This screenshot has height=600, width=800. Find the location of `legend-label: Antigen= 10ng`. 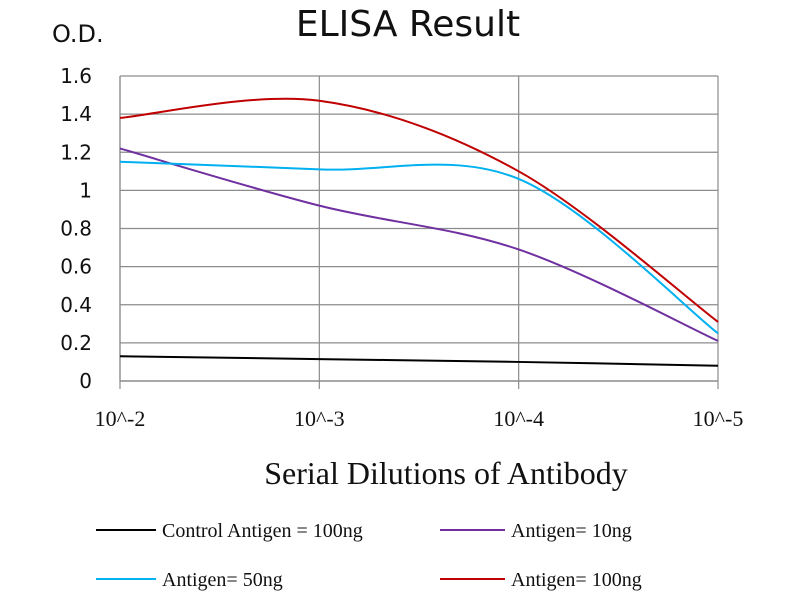

legend-label: Antigen= 10ng is located at coordinates (571, 531).